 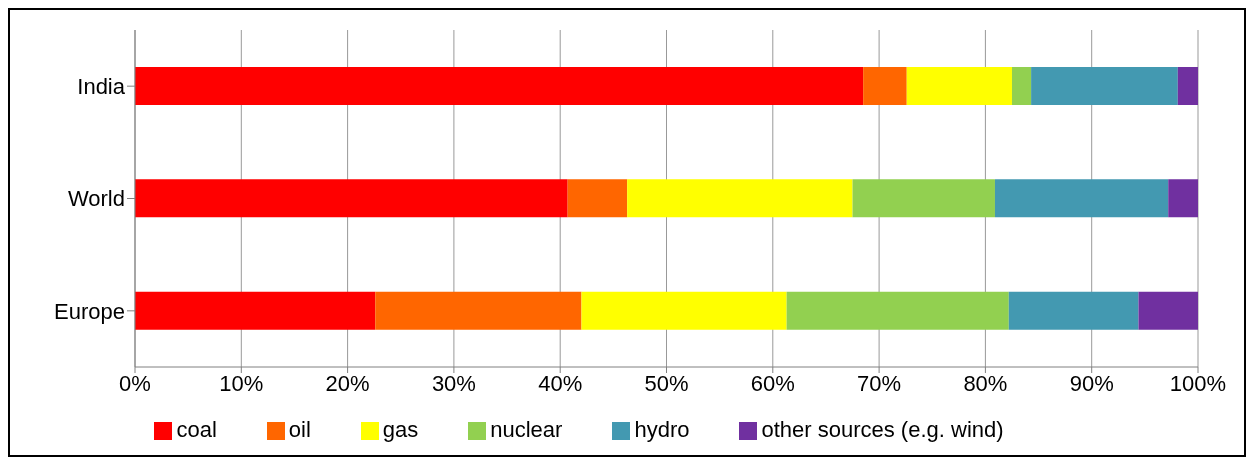 I want to click on x-tick-label: 20%, so click(x=347, y=383).